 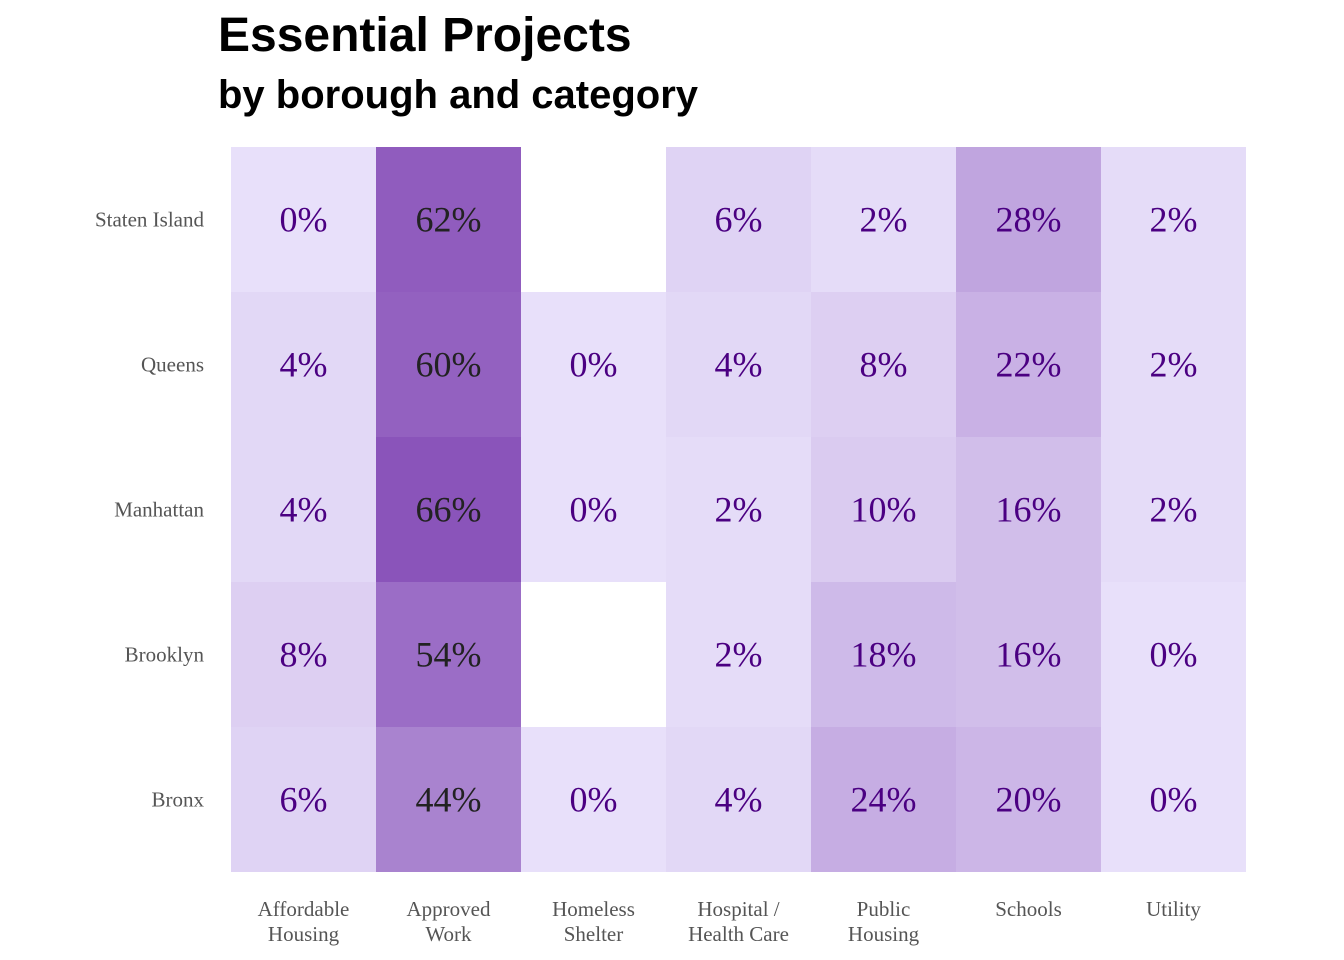 What do you see at coordinates (593, 921) in the screenshot?
I see `x-tick-label: Homeless Shelter` at bounding box center [593, 921].